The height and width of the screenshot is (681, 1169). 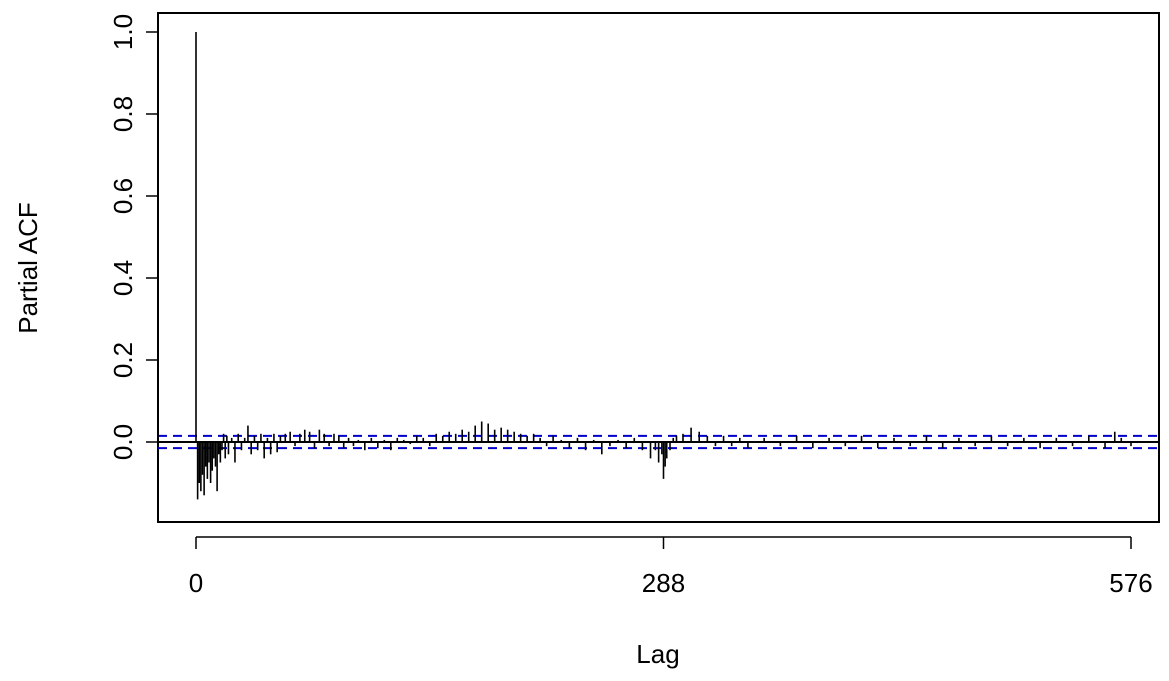 I want to click on y-tick-label: 0.4, so click(x=123, y=278).